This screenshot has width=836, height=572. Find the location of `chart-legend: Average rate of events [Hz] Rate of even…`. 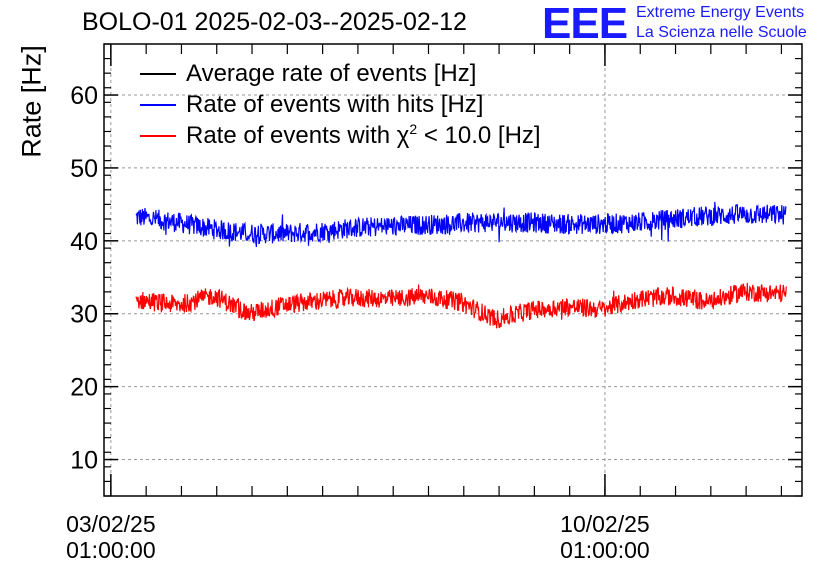

chart-legend: Average rate of events [Hz] Rate of even… is located at coordinates (340, 104).